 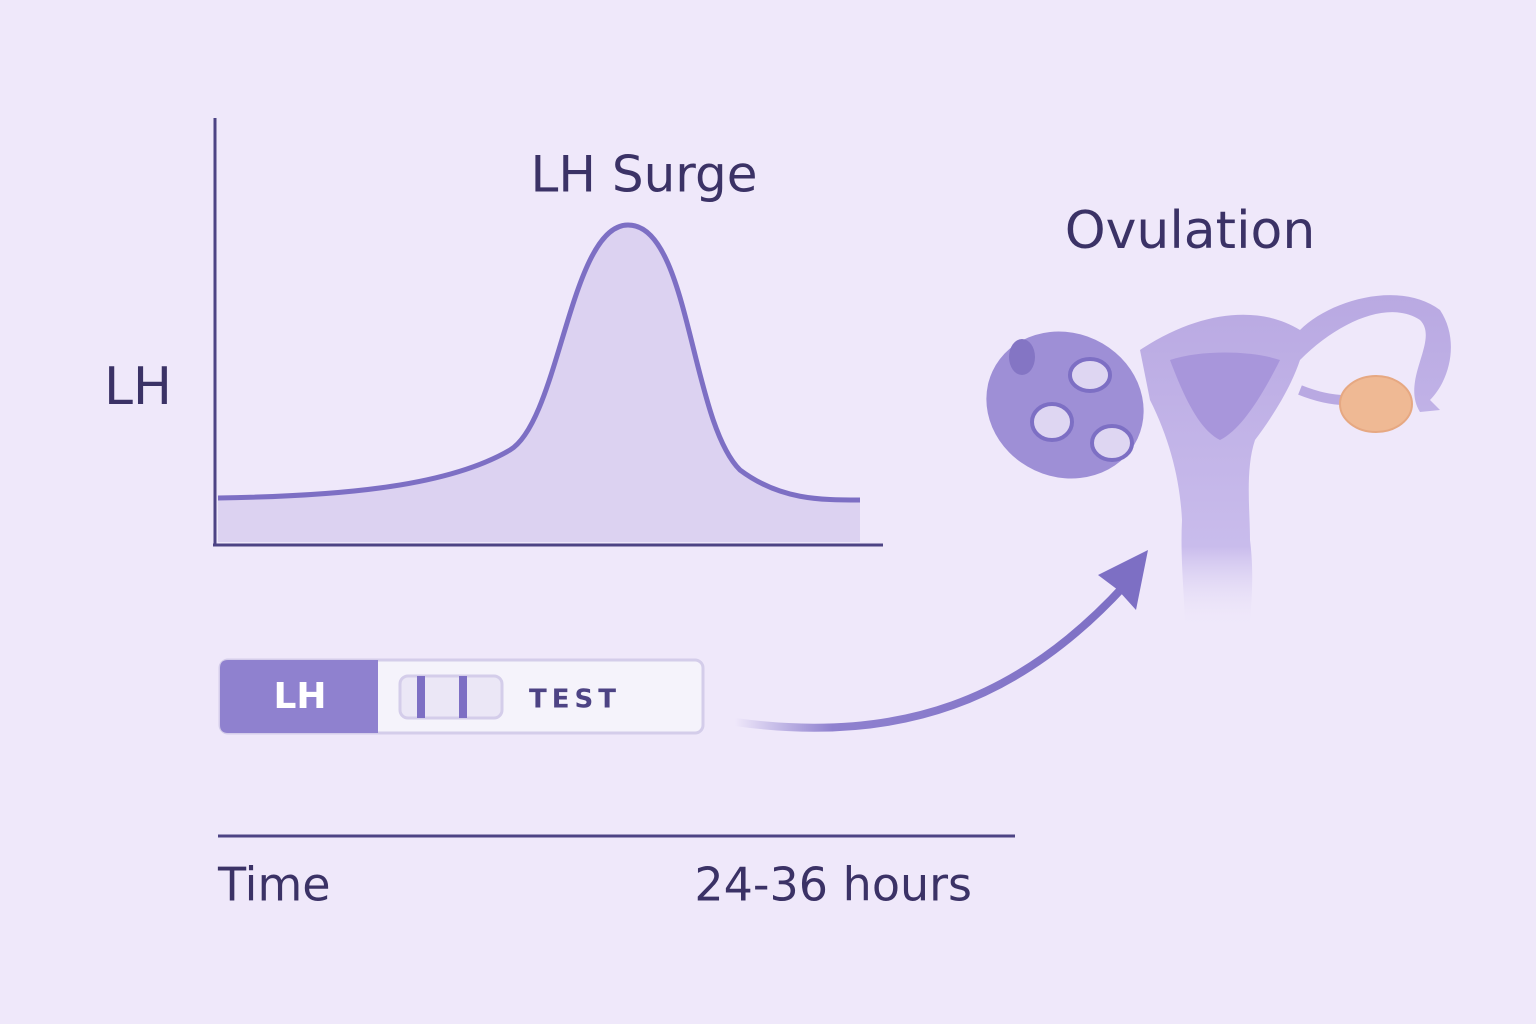 I want to click on strip-handle, so click(x=299, y=696).